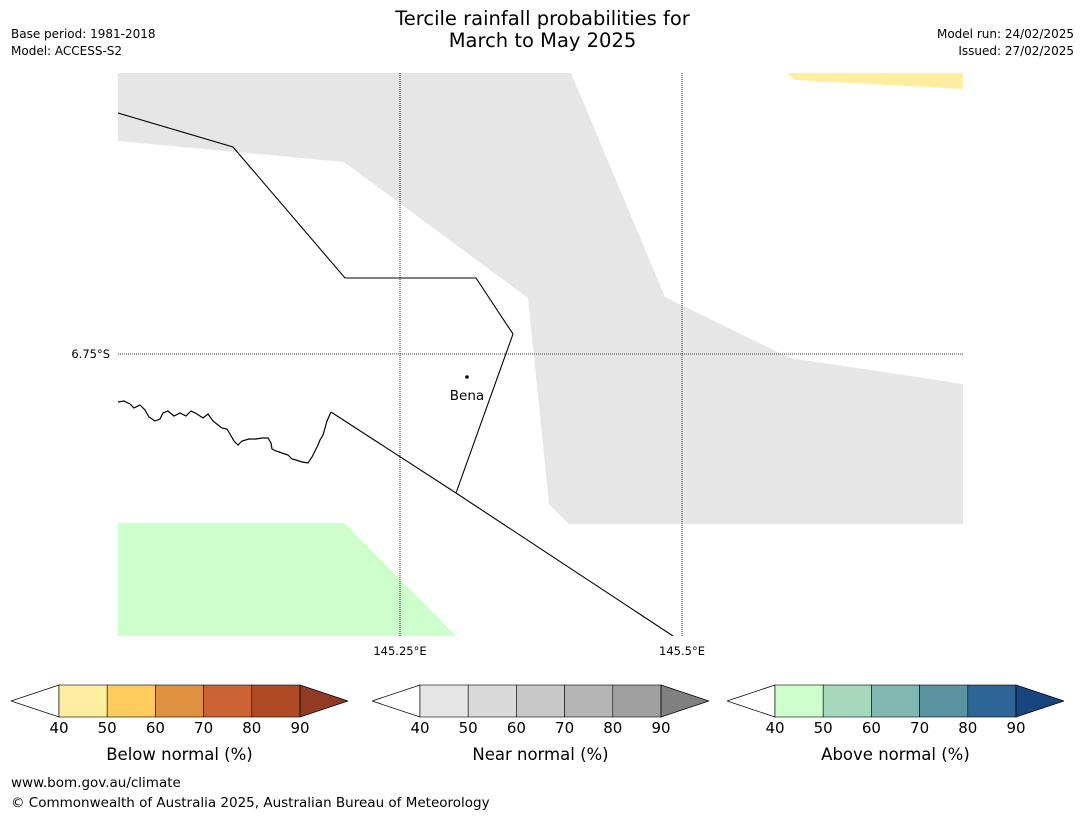  What do you see at coordinates (179, 729) in the screenshot?
I see `below-normal-legend: 40 50 60 70 80 90 Below normal (%)` at bounding box center [179, 729].